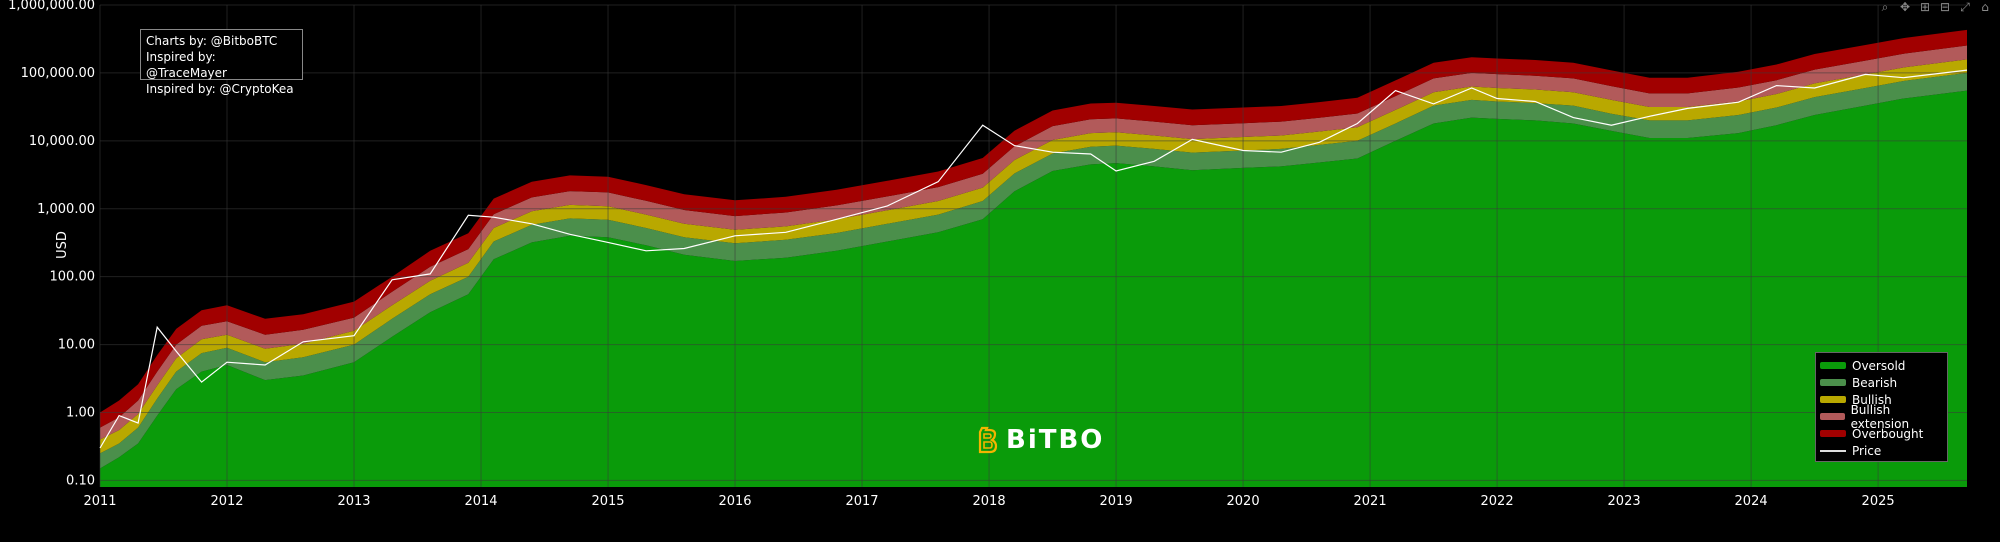 The width and height of the screenshot is (2000, 542). Describe the element at coordinates (1905, 7) in the screenshot. I see `pan-icon: ✥` at that location.